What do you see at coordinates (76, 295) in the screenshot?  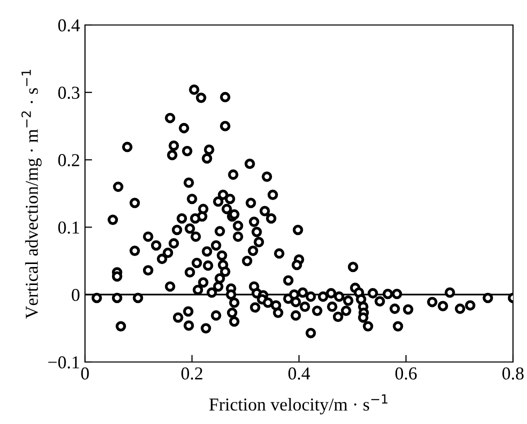 I see `y-tick-label: 0` at bounding box center [76, 295].